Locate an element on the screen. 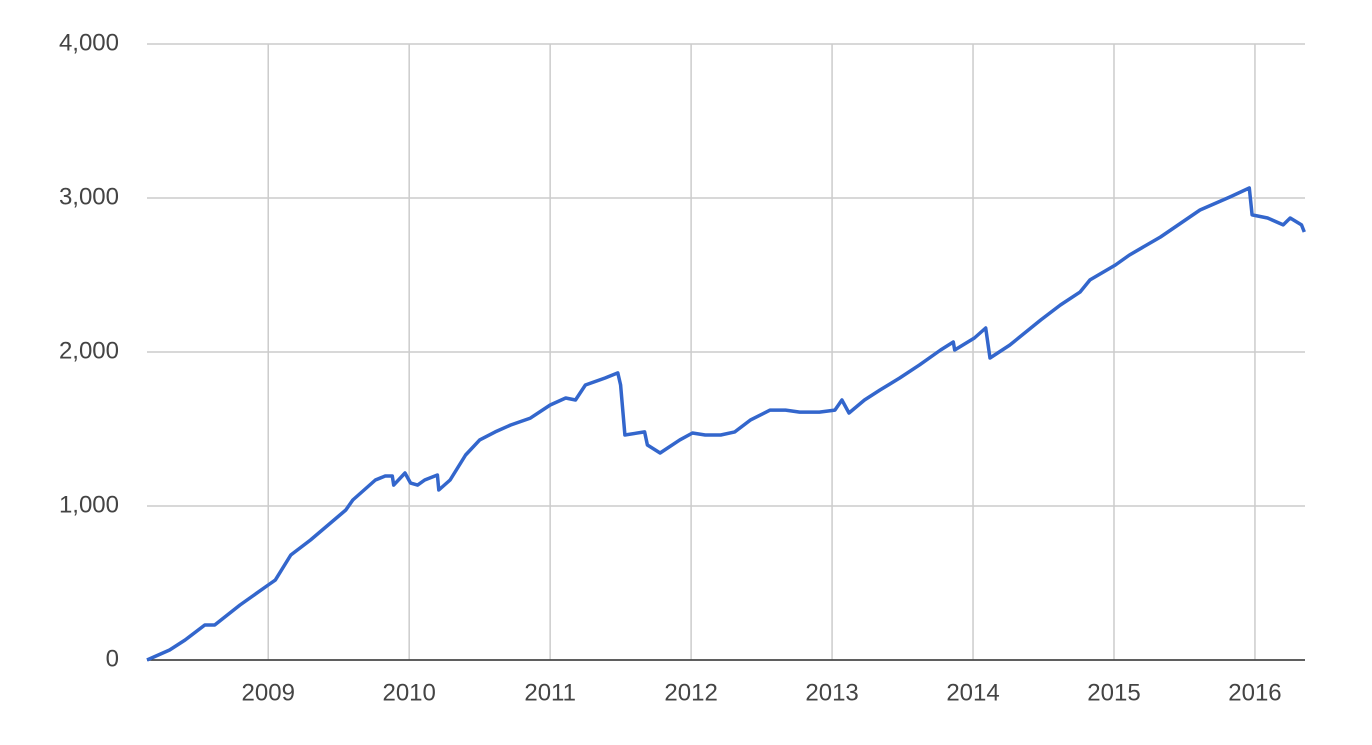 The image size is (1372, 745). x-tick-label: 2013 is located at coordinates (831, 692).